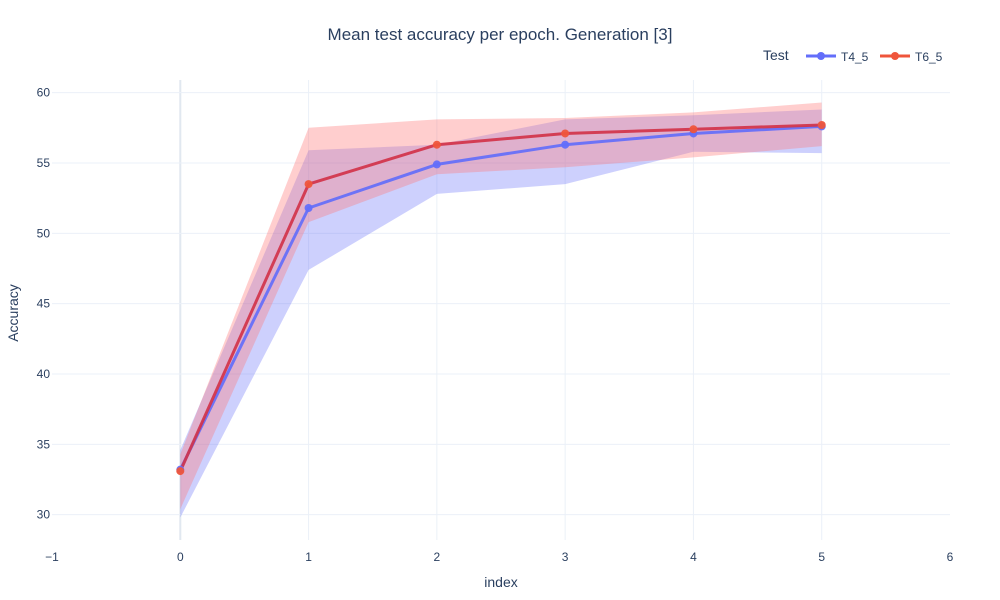 The width and height of the screenshot is (1000, 600). I want to click on x-tick-label: 6, so click(950, 557).